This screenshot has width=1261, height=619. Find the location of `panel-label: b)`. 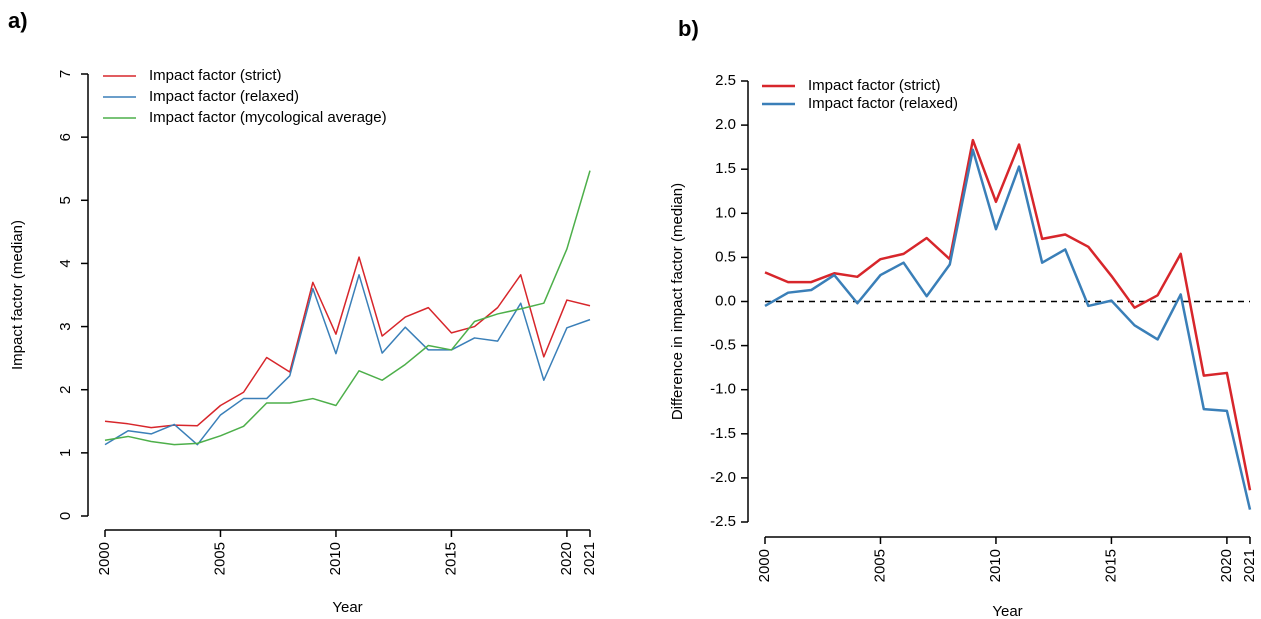

panel-label: b) is located at coordinates (688, 28).